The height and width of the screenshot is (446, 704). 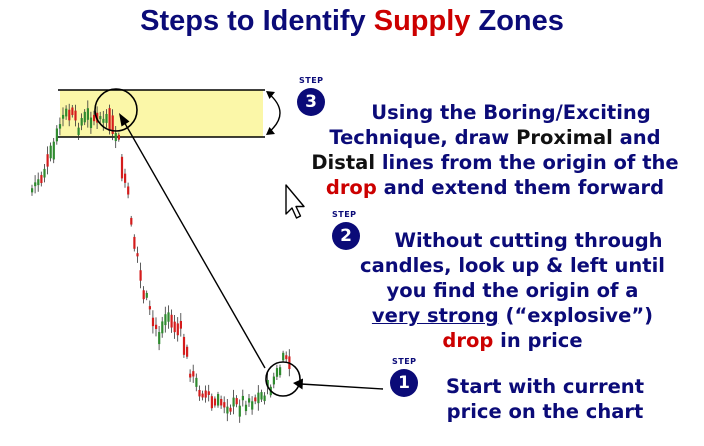 What do you see at coordinates (435, 315) in the screenshot?
I see `step2-very-strong: very strong` at bounding box center [435, 315].